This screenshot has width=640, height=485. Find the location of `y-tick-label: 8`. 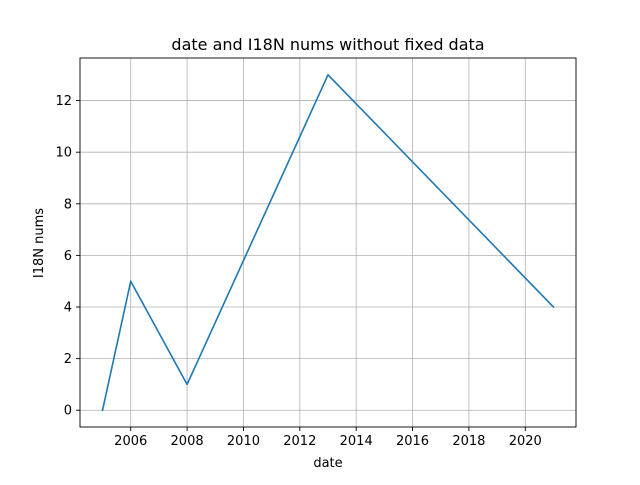

y-tick-label: 8 is located at coordinates (68, 204).